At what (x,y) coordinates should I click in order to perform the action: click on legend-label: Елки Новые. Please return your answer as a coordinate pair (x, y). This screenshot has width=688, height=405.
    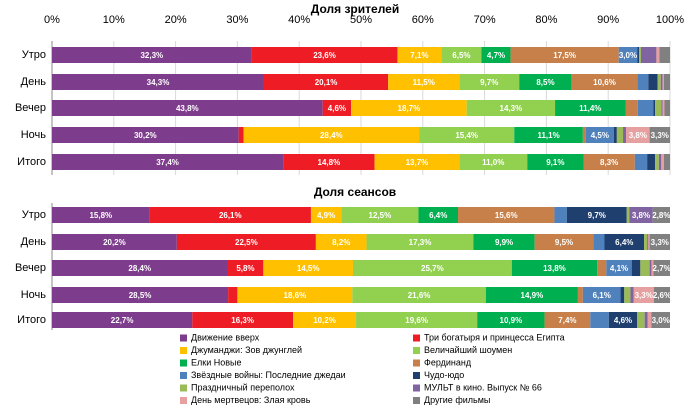
    Looking at the image, I should click on (216, 362).